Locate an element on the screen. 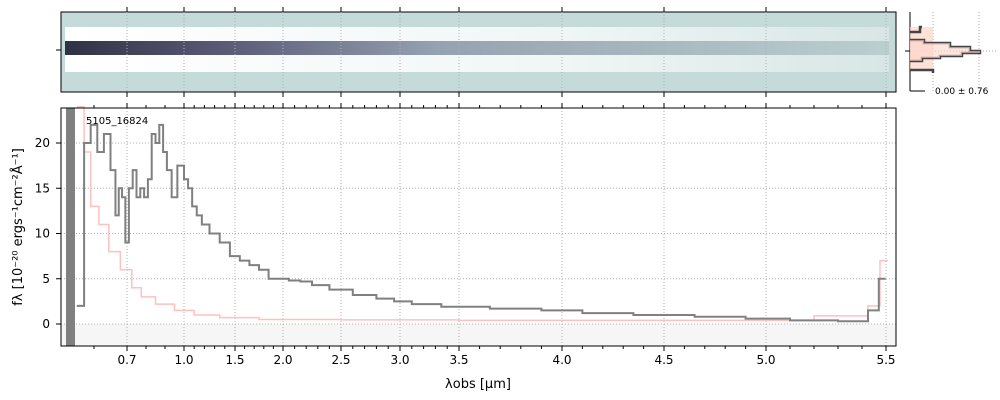 The width and height of the screenshot is (1000, 400). x-tick-label: 5.0 is located at coordinates (765, 360).